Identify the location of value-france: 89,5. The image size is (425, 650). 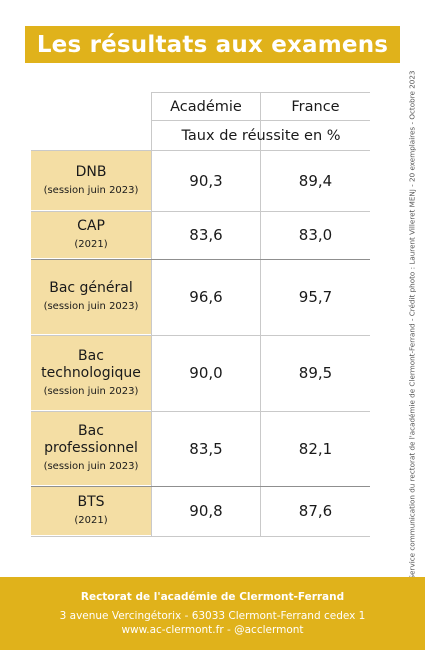
(315, 373).